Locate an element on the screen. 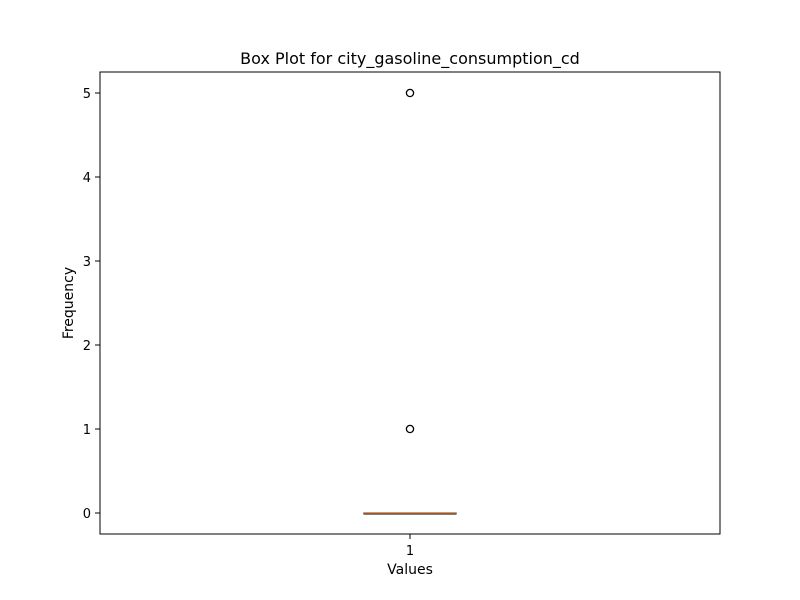 This screenshot has width=800, height=600. y-tick-label: 4 is located at coordinates (87, 178).